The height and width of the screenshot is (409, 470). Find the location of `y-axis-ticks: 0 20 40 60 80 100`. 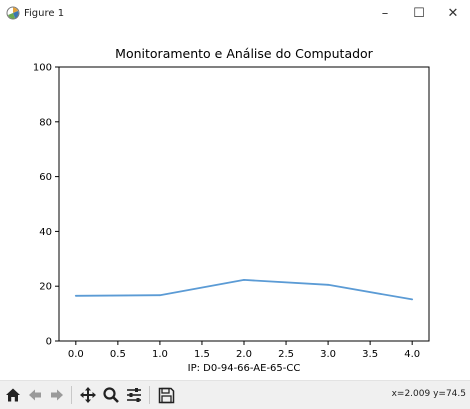

y-axis-ticks: 0 20 40 60 80 100 is located at coordinates (46, 205).